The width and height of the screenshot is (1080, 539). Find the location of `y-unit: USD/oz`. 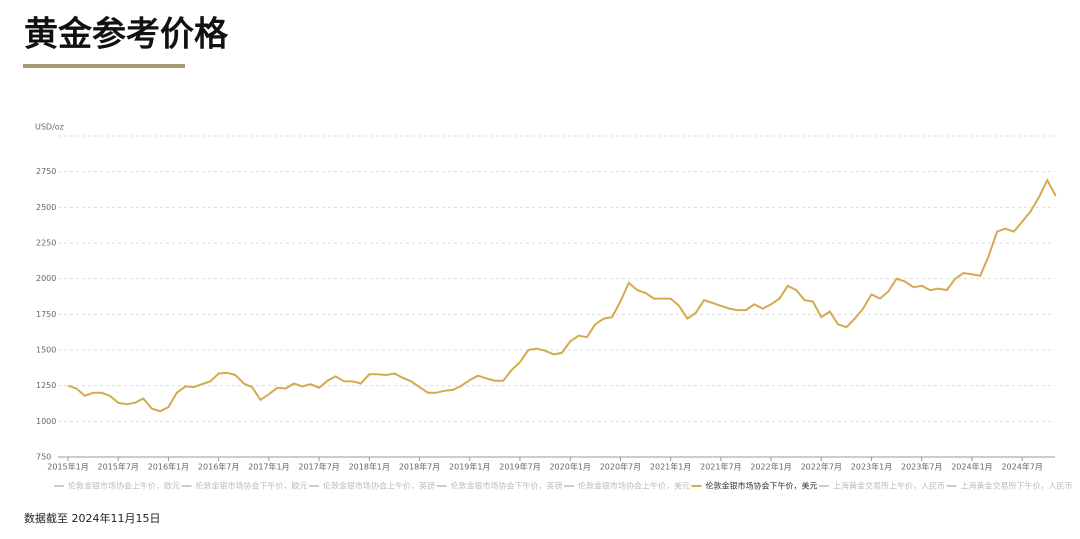

y-unit: USD/oz is located at coordinates (49, 127).